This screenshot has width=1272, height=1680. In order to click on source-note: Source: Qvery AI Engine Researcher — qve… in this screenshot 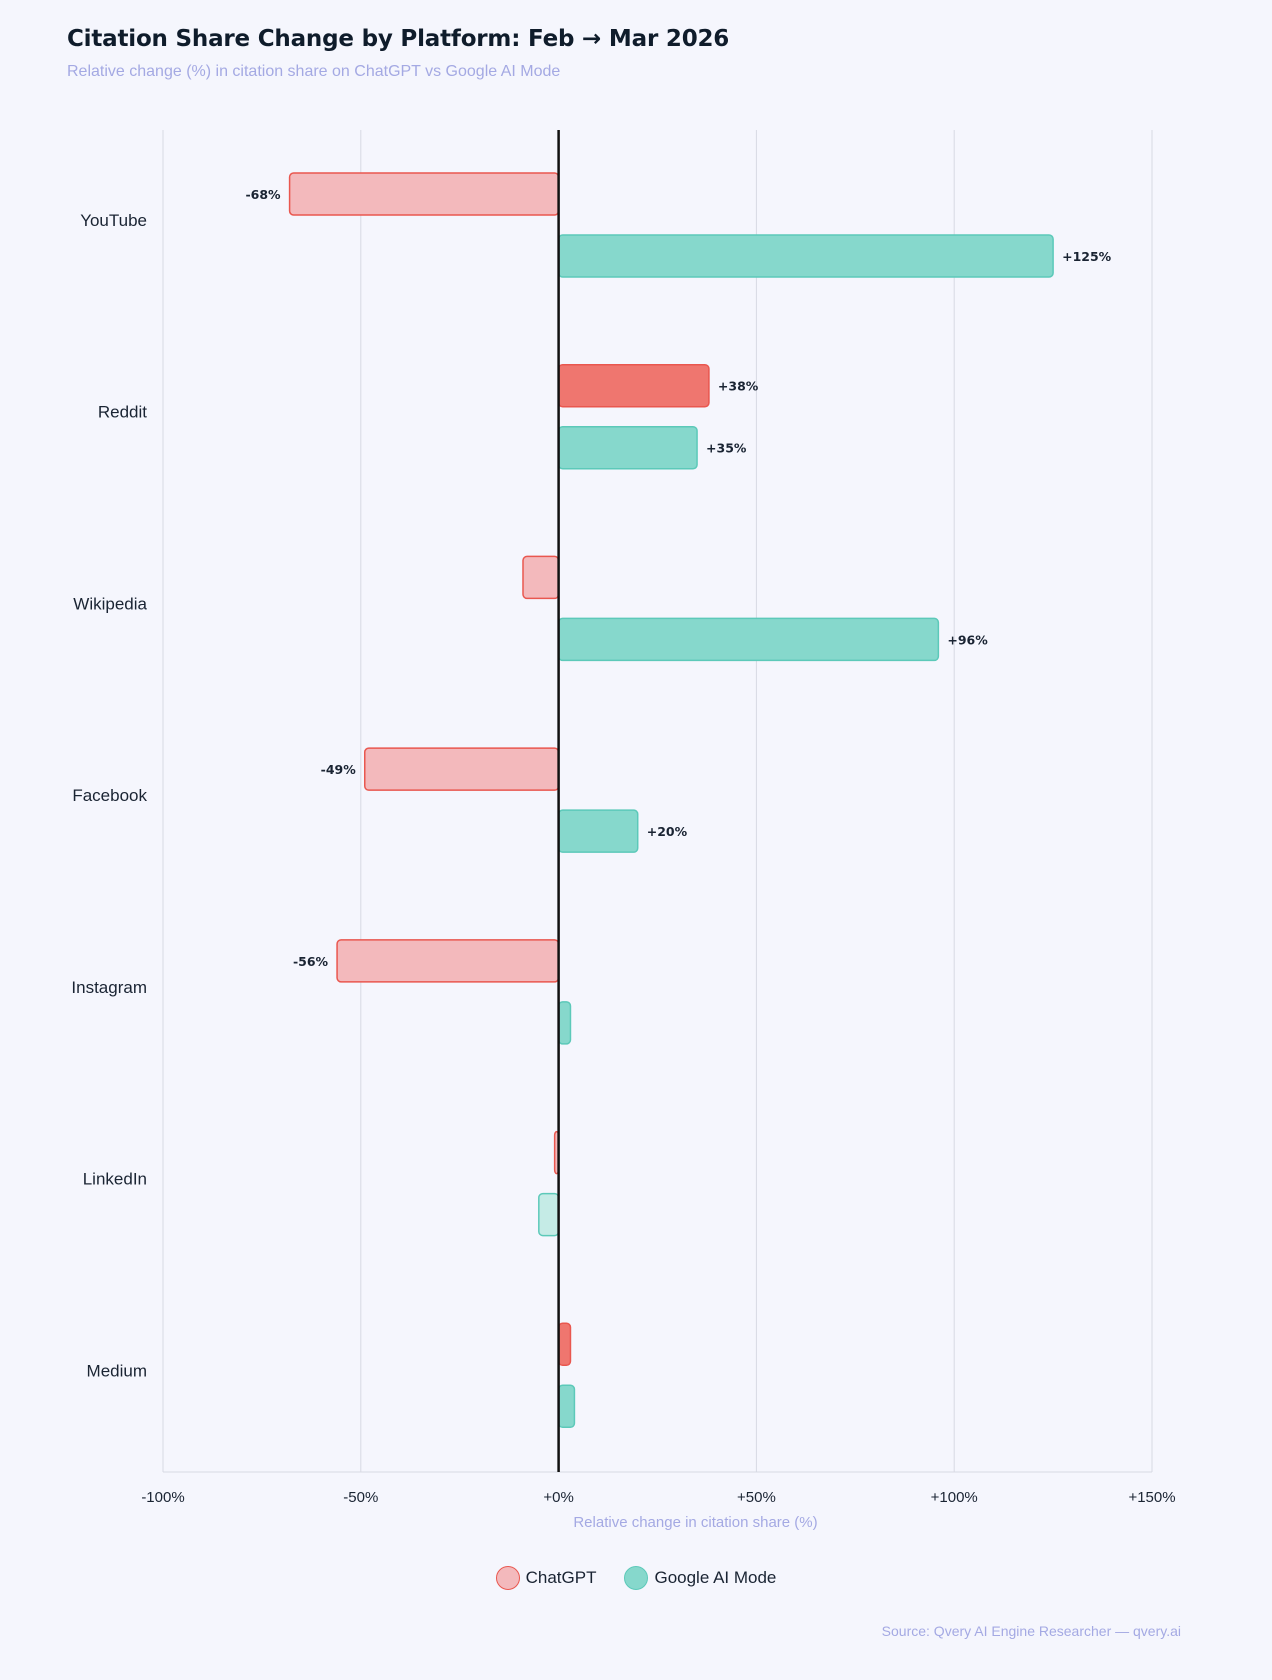, I will do `click(1031, 1631)`.